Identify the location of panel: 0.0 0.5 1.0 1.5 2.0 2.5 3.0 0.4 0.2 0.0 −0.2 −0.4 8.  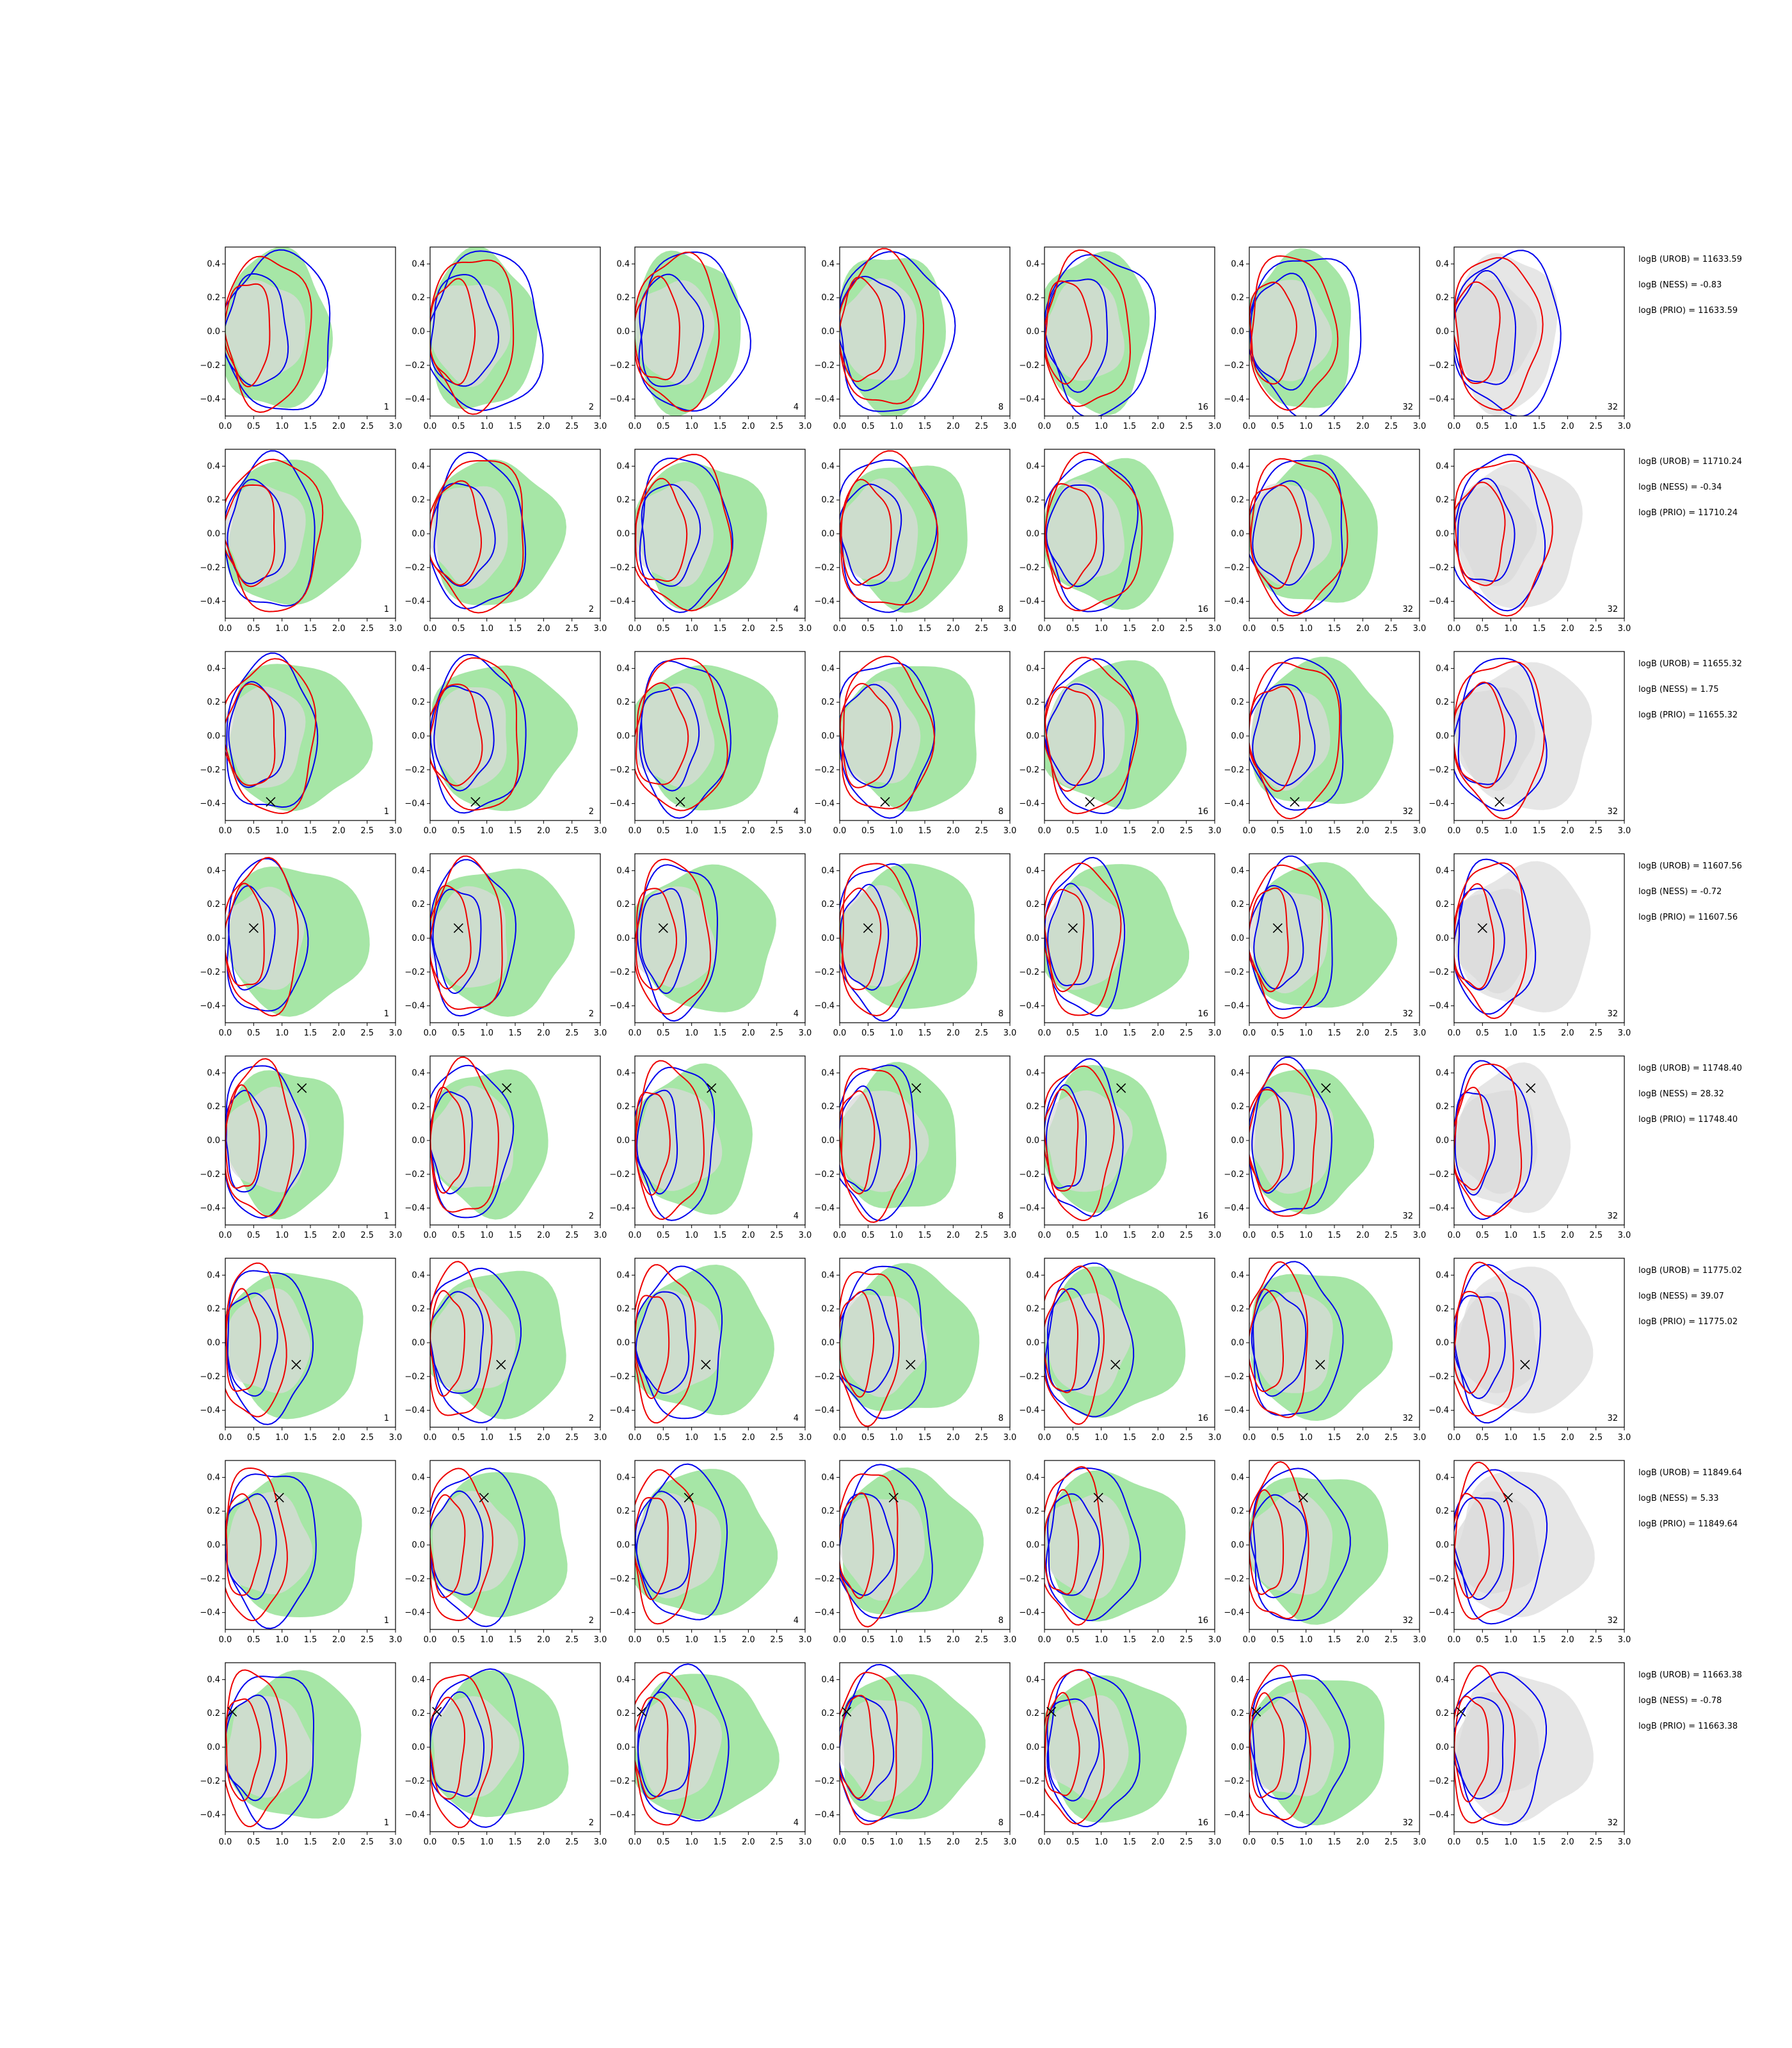
(915, 1350).